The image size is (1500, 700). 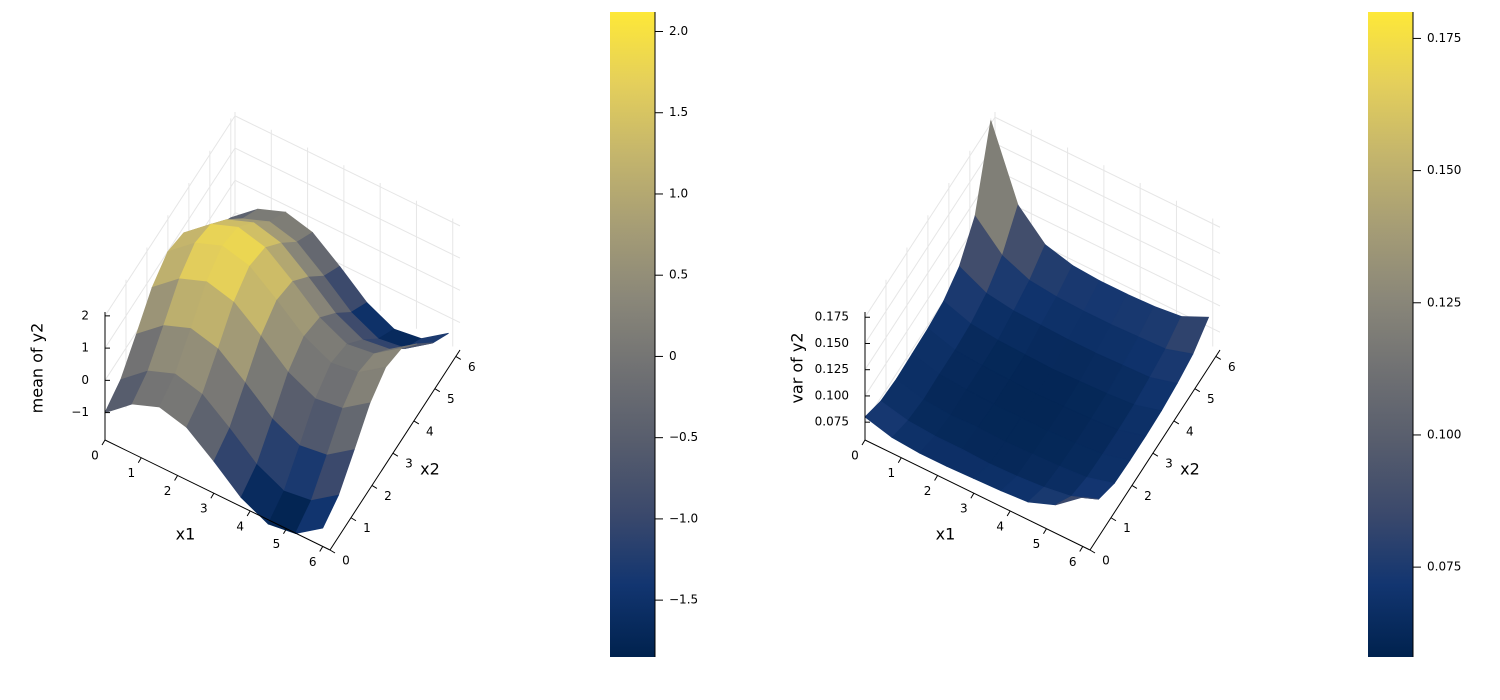 What do you see at coordinates (832, 422) in the screenshot?
I see `z-tick-label: 0.075` at bounding box center [832, 422].